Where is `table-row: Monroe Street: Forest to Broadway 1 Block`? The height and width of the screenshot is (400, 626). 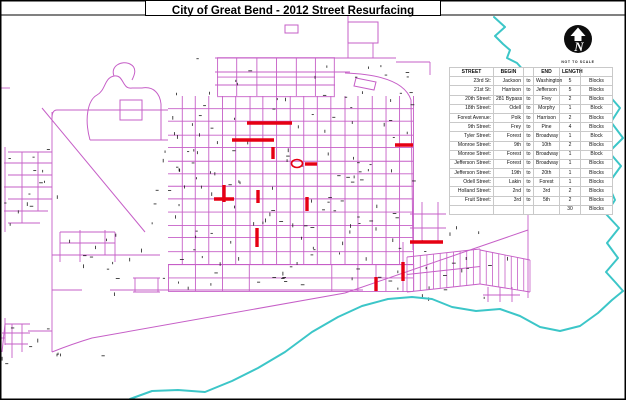
table-row: Monroe Street: Forest to Broadway 1 Block is located at coordinates (531, 154).